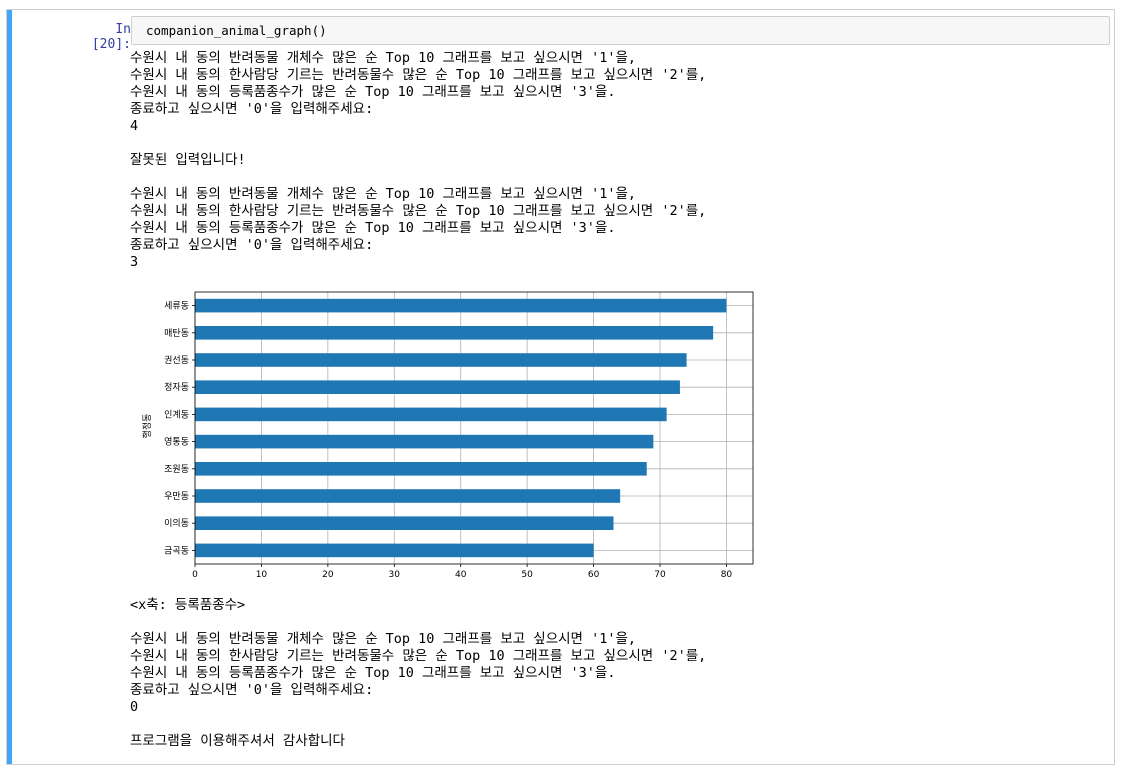  I want to click on y-tick-label: 우만동, so click(176, 496).